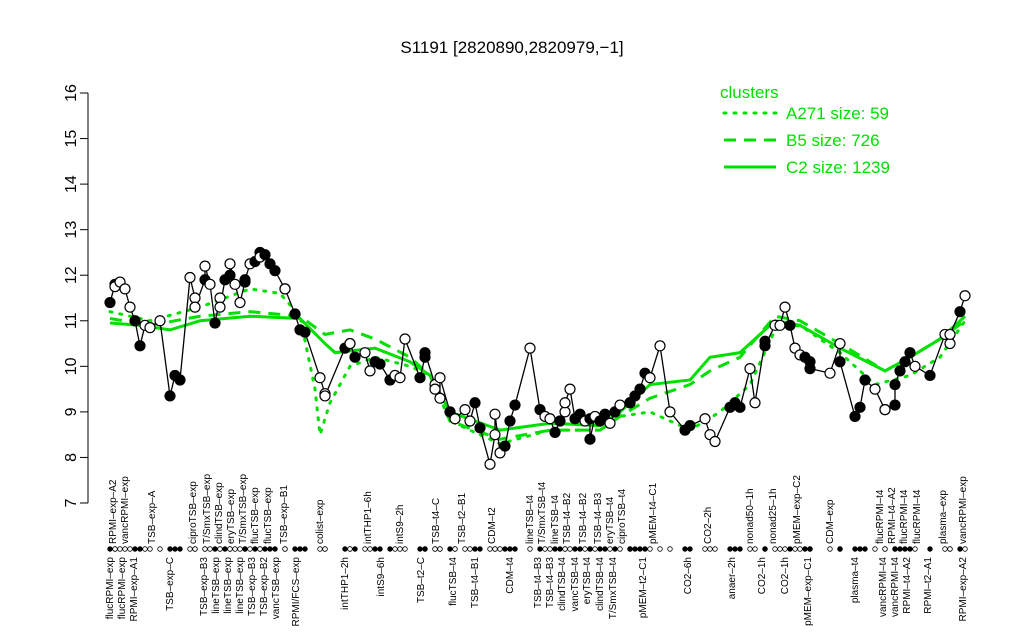 Image resolution: width=1024 pixels, height=640 pixels. What do you see at coordinates (943, 517) in the screenshot?
I see `x-tick-label-top: plasma–exp` at bounding box center [943, 517].